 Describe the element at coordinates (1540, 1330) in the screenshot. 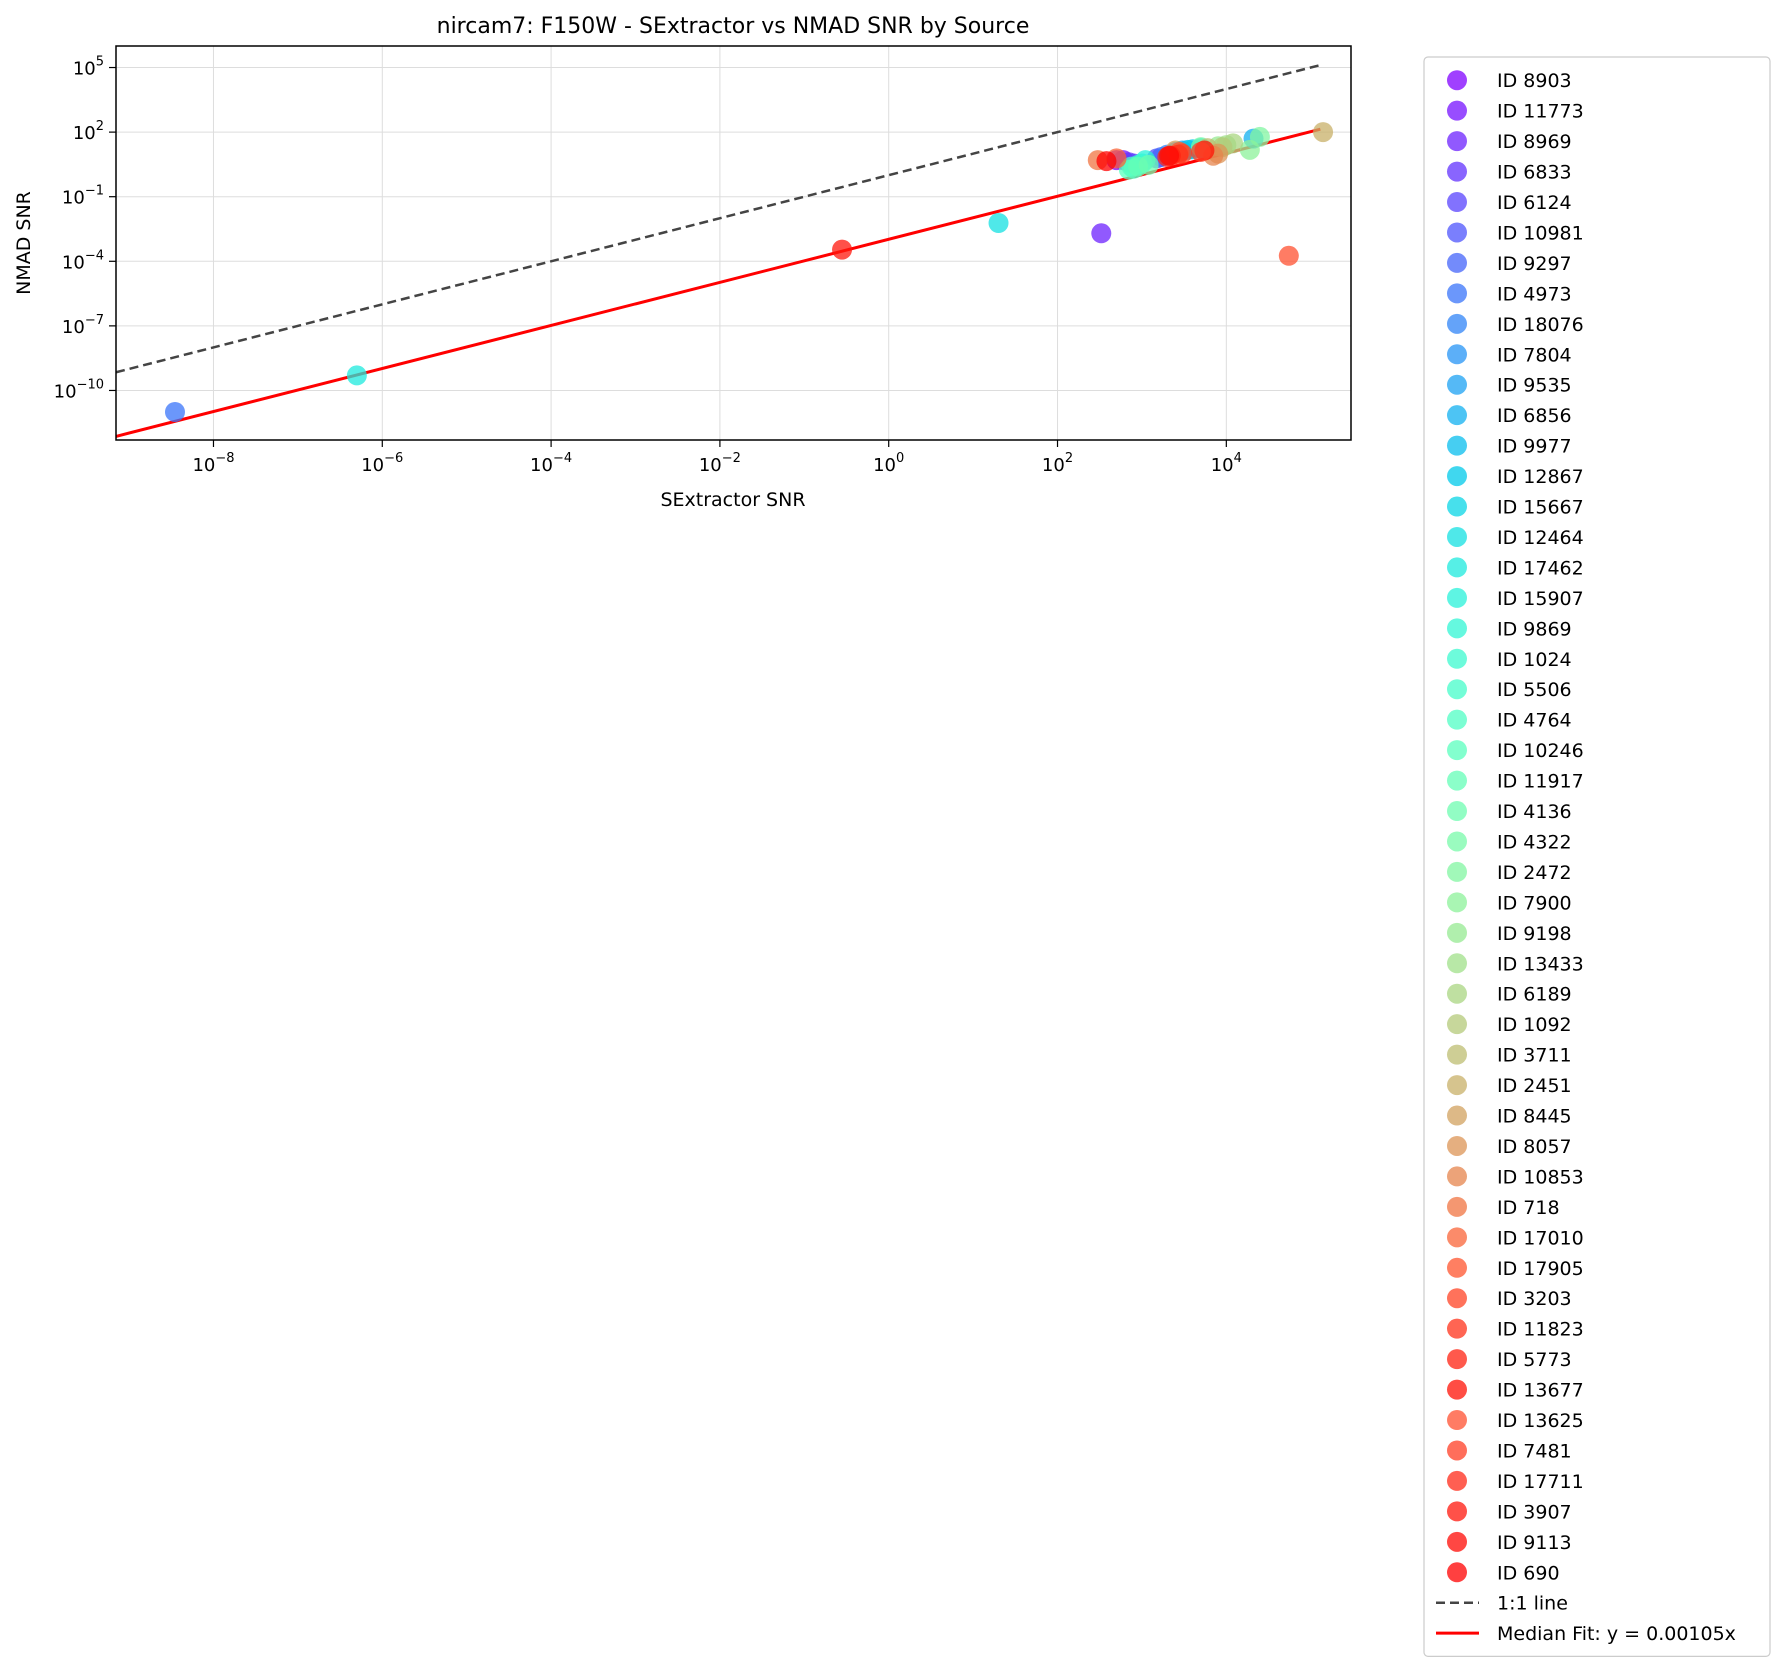

I see `legend-label: ID 11823` at that location.